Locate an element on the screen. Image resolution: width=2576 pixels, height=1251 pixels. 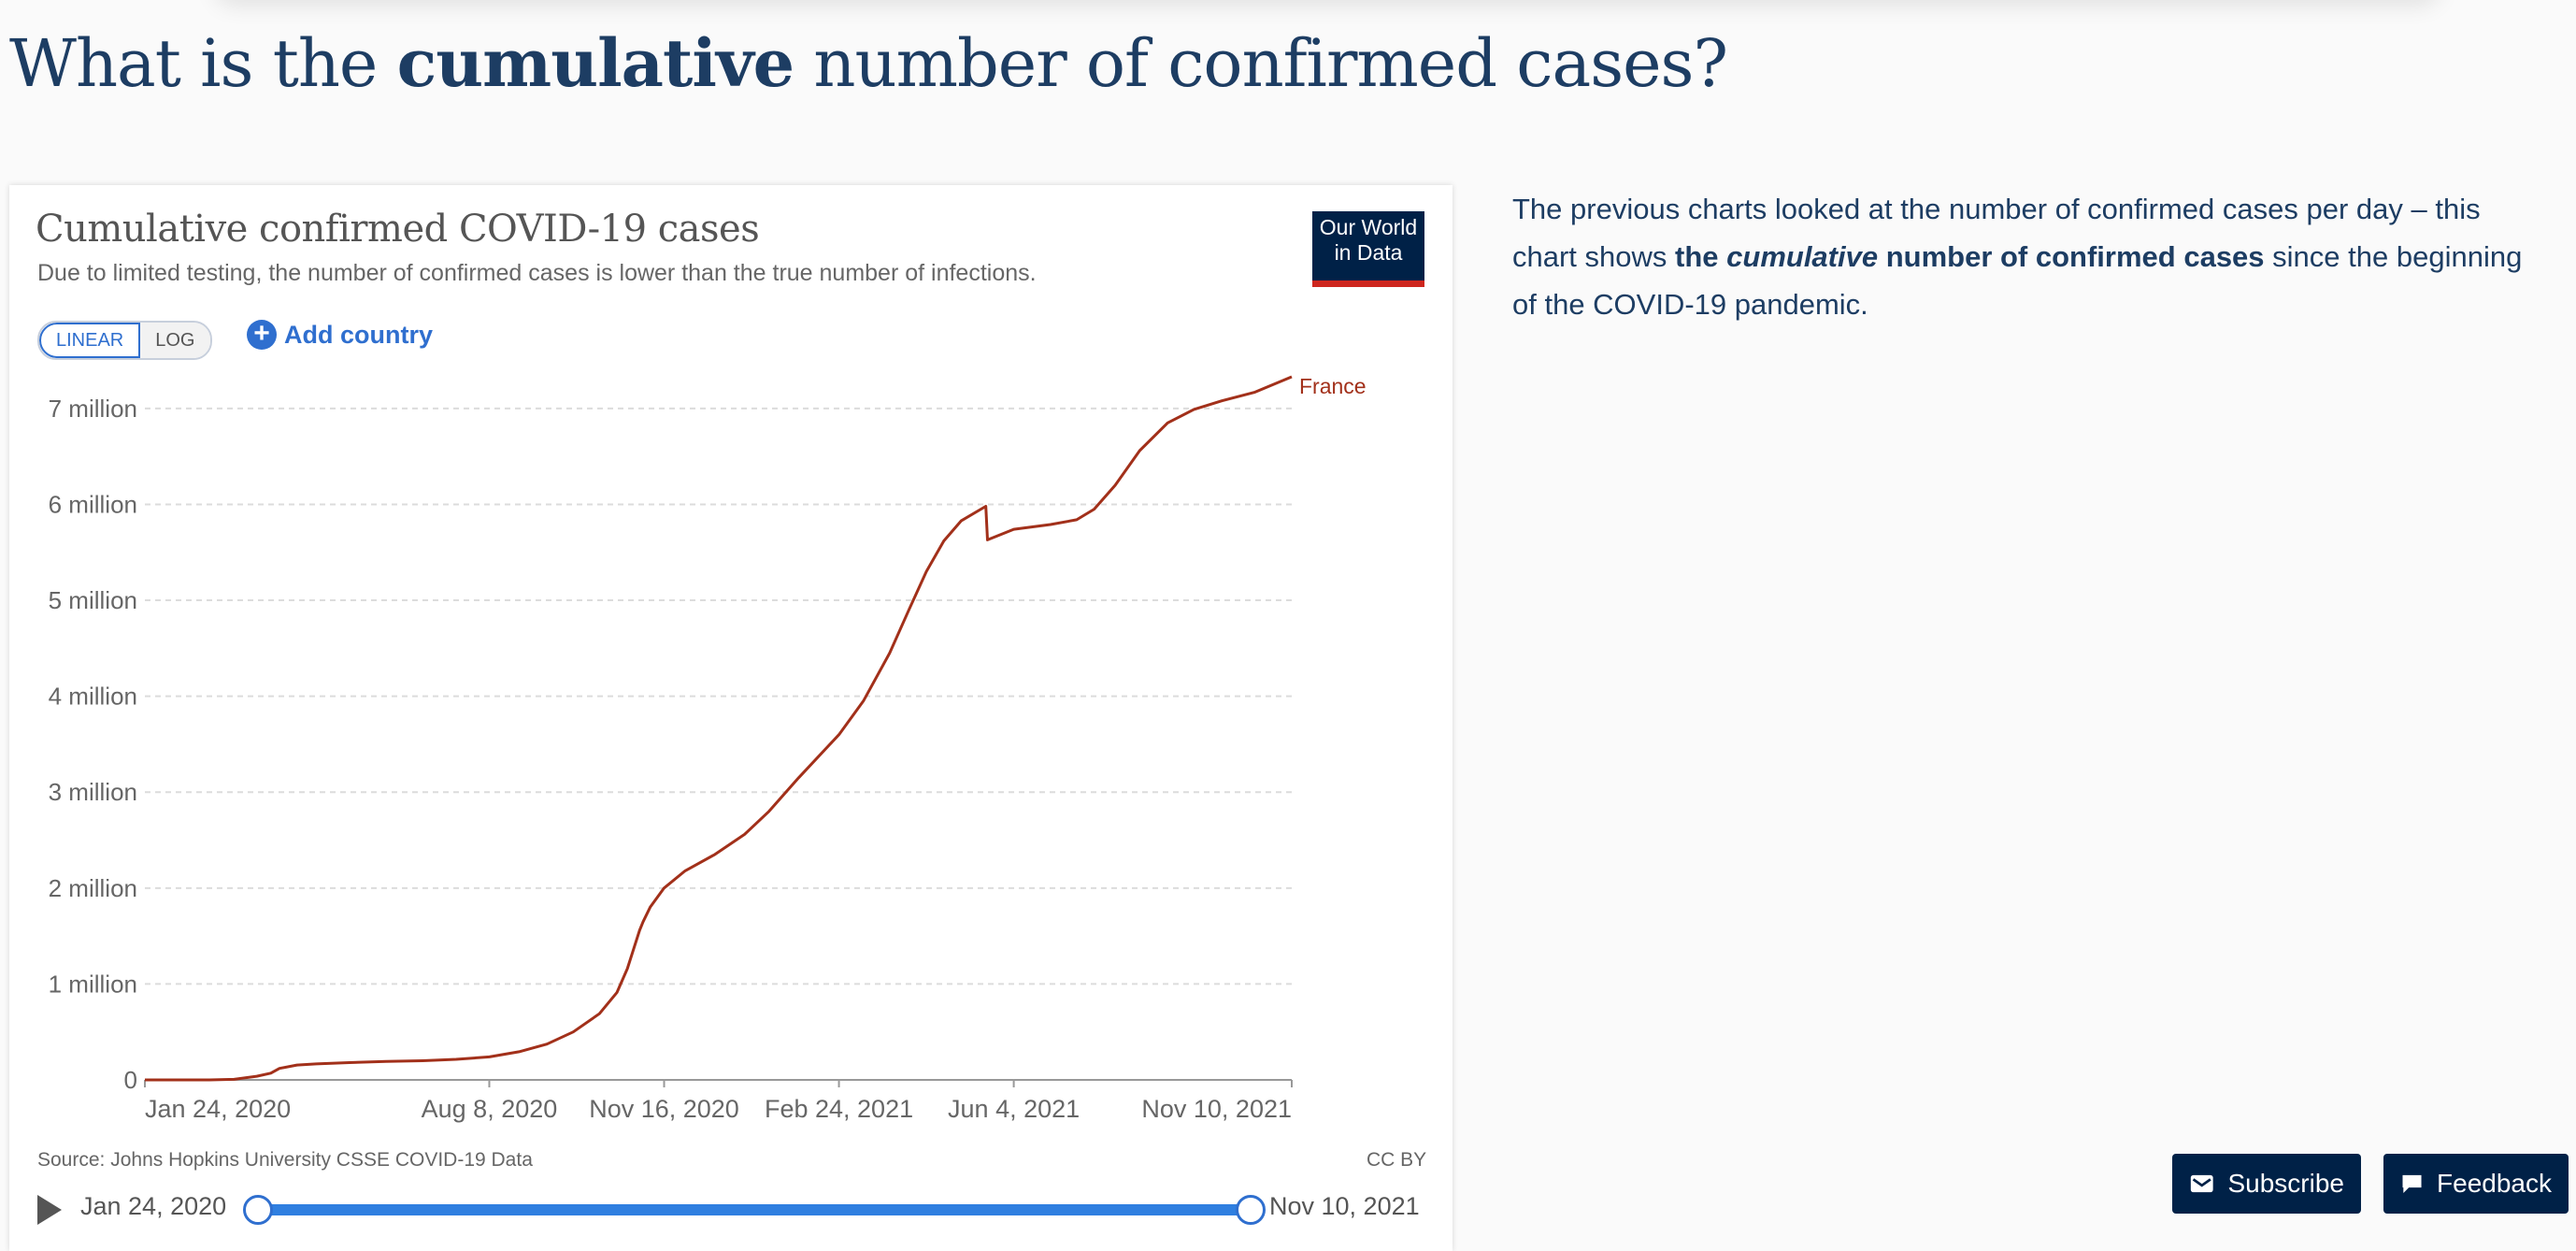
x-tick-label: Feb 24, 2021 is located at coordinates (839, 1109).